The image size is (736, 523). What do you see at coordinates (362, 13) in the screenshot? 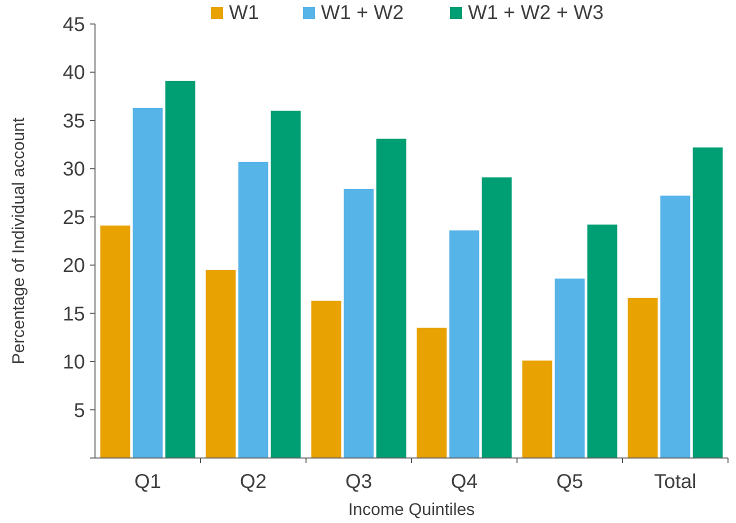
I see `legend-label: W1 + W2` at bounding box center [362, 13].